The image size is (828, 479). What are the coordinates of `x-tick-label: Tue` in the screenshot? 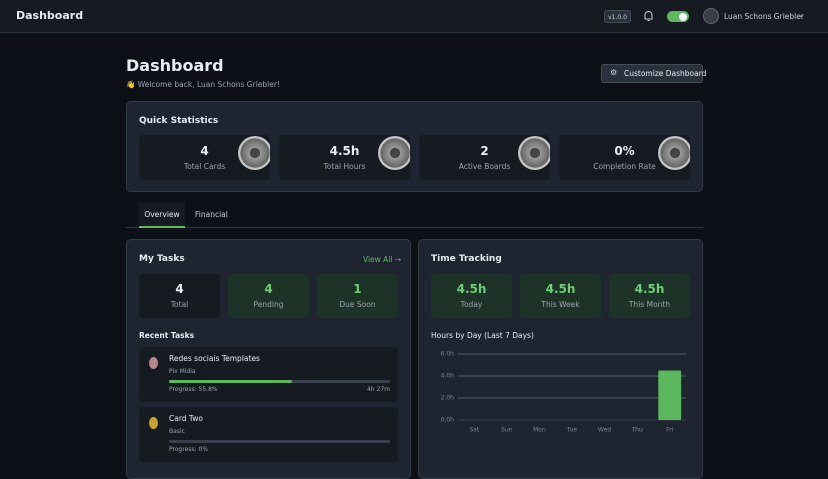 It's located at (572, 430).